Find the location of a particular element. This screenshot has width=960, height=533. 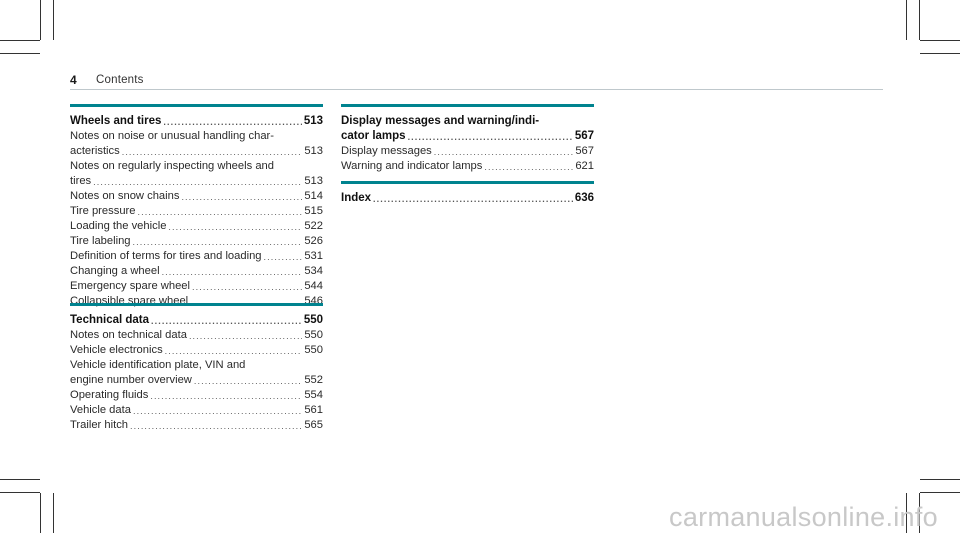

toc-entry: Warning and indicator lamps621 is located at coordinates (467, 166).